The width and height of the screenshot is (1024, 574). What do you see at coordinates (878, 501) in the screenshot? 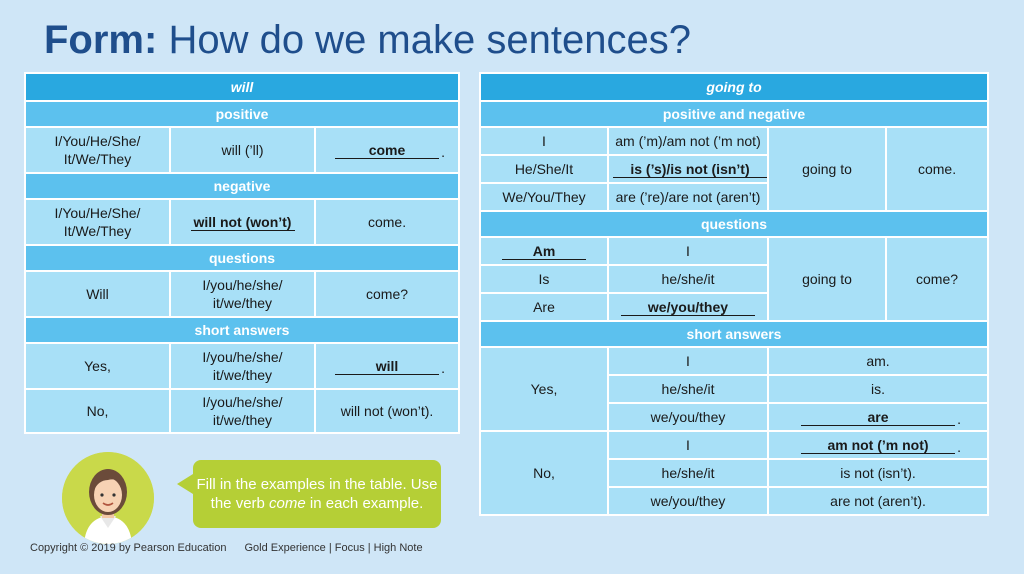
I see `answer-cell: are not (aren’t).` at bounding box center [878, 501].